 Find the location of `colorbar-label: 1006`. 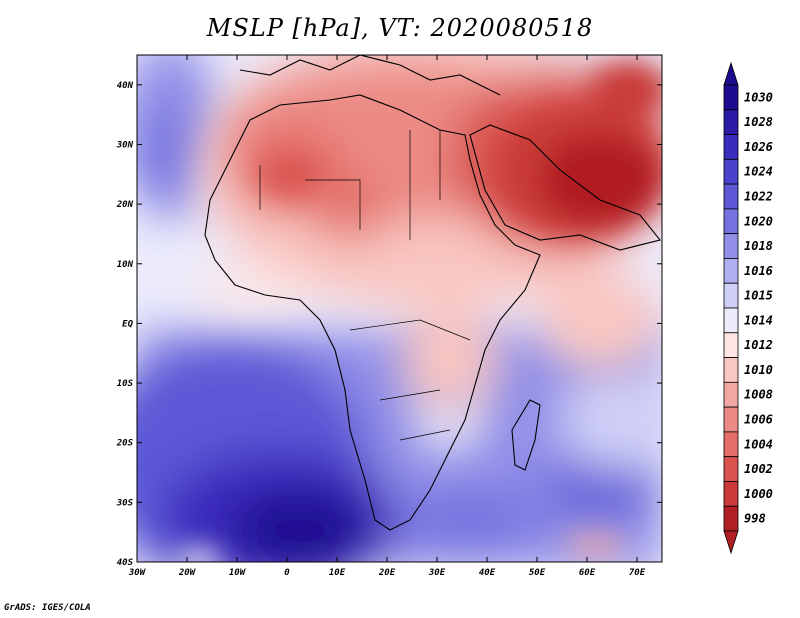

colorbar-label: 1006 is located at coordinates (758, 420).